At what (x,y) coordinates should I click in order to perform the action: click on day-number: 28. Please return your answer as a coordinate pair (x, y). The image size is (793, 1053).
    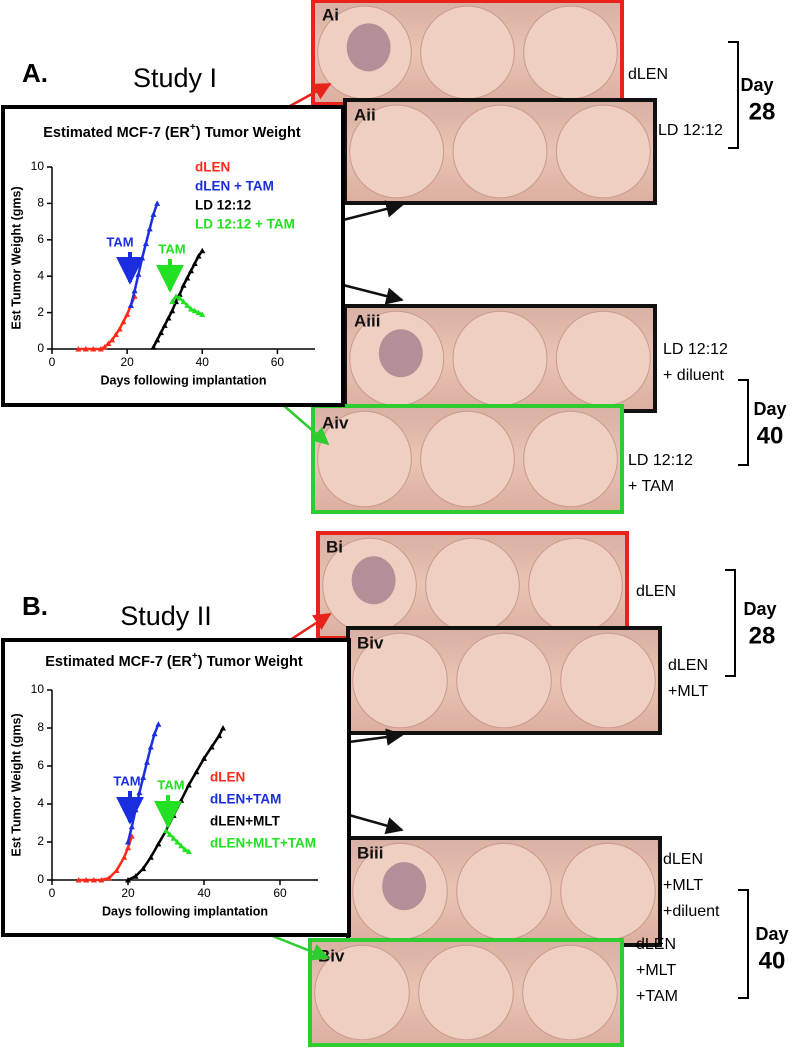
    Looking at the image, I should click on (762, 111).